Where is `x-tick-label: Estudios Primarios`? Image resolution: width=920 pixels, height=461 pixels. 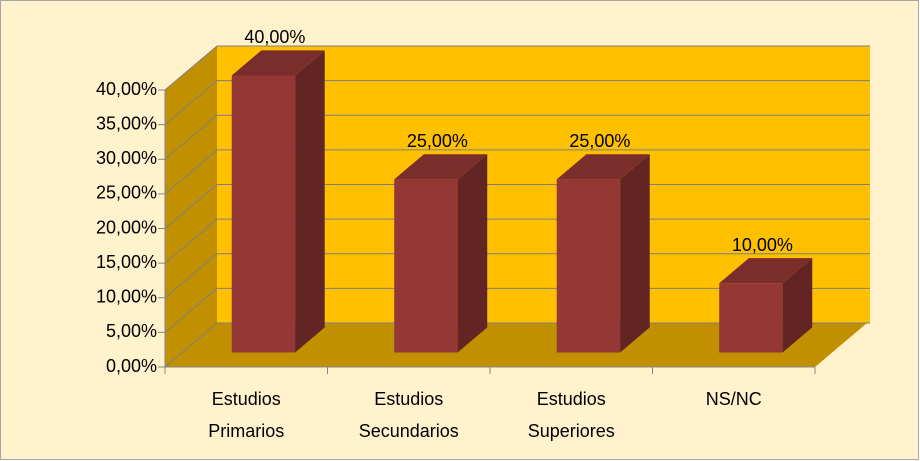
x-tick-label: Estudios Primarios is located at coordinates (246, 415).